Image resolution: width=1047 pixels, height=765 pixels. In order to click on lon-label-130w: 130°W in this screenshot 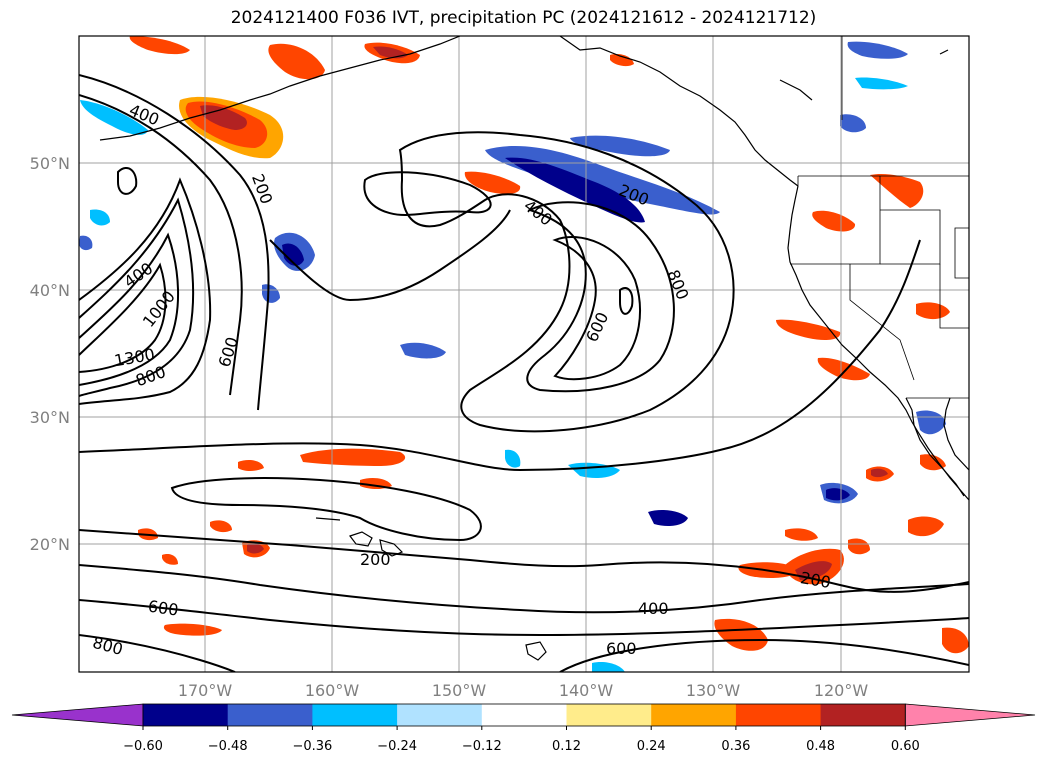, I will do `click(713, 690)`.